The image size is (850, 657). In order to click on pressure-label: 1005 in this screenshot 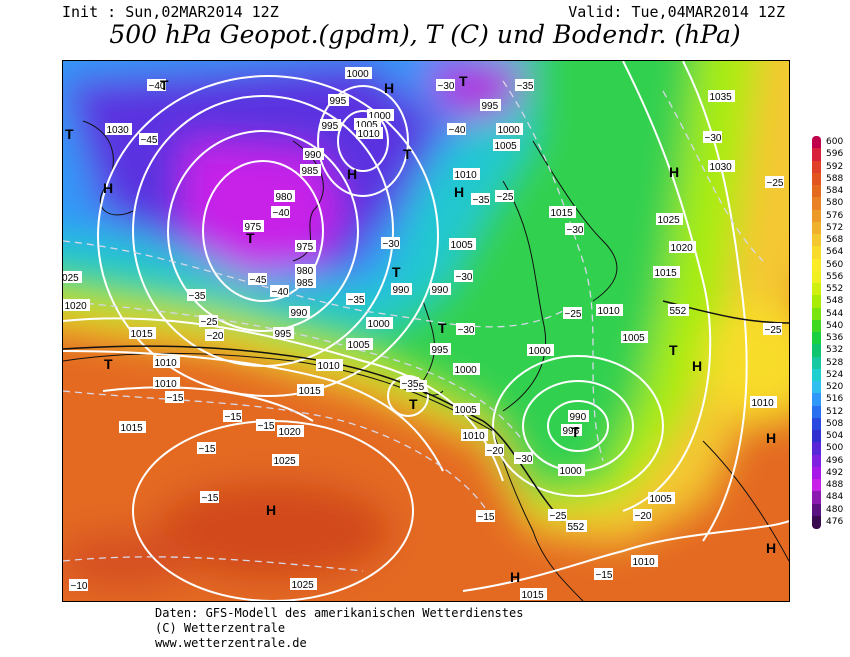, I will do `click(462, 244)`.